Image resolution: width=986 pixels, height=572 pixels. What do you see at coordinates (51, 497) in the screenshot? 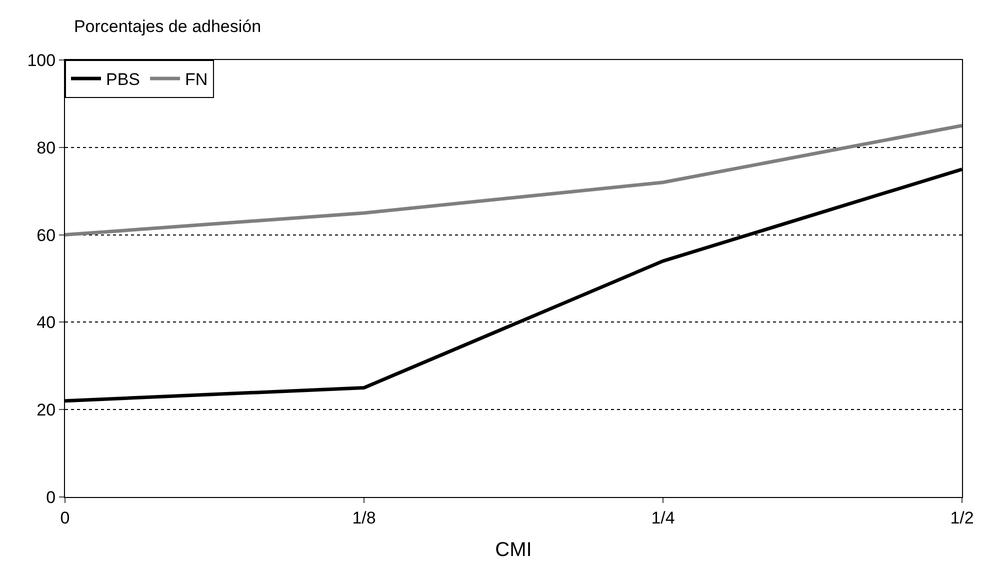
I see `y-tick-label: 0` at bounding box center [51, 497].